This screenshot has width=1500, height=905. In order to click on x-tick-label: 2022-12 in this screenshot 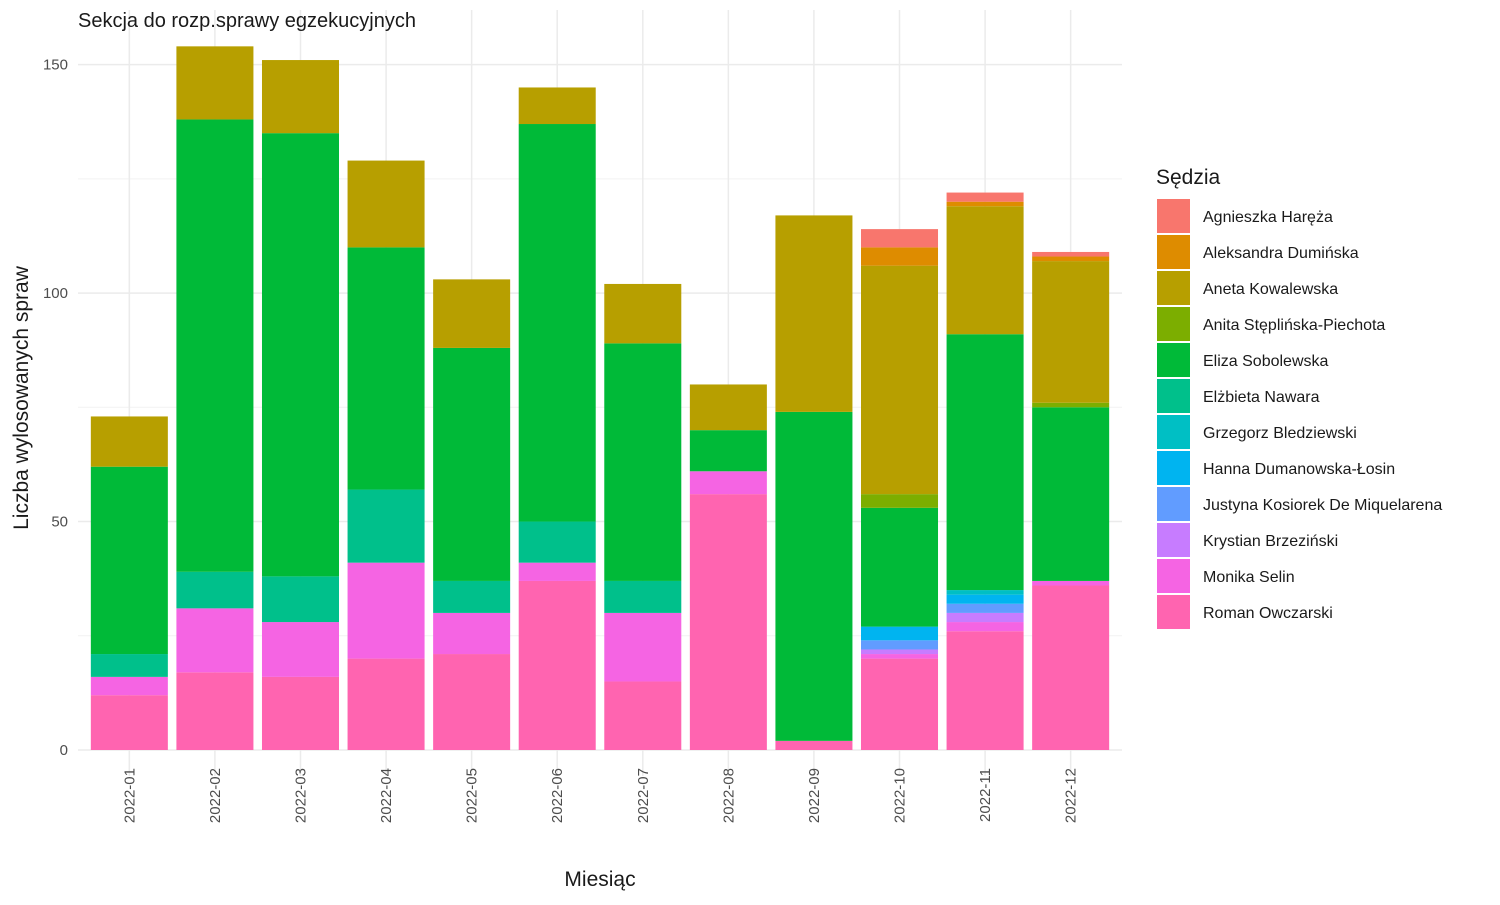, I will do `click(1071, 795)`.